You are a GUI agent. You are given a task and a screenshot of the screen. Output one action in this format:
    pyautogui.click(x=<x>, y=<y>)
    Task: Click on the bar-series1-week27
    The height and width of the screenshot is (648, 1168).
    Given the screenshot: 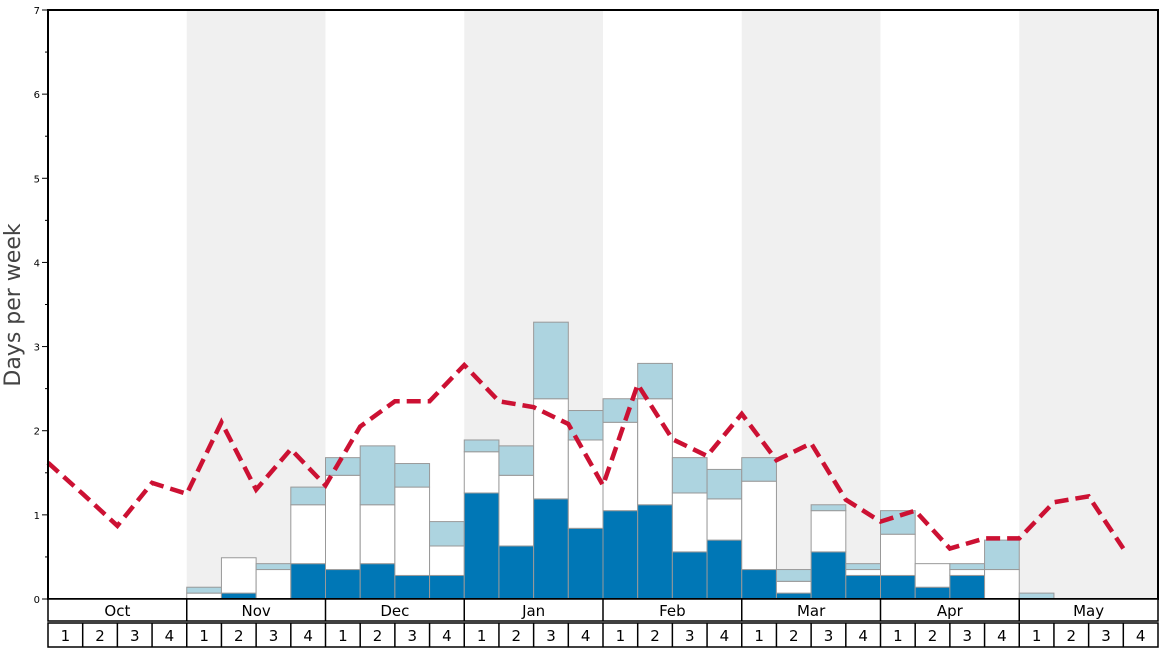 What is the action you would take?
    pyautogui.click(x=967, y=587)
    